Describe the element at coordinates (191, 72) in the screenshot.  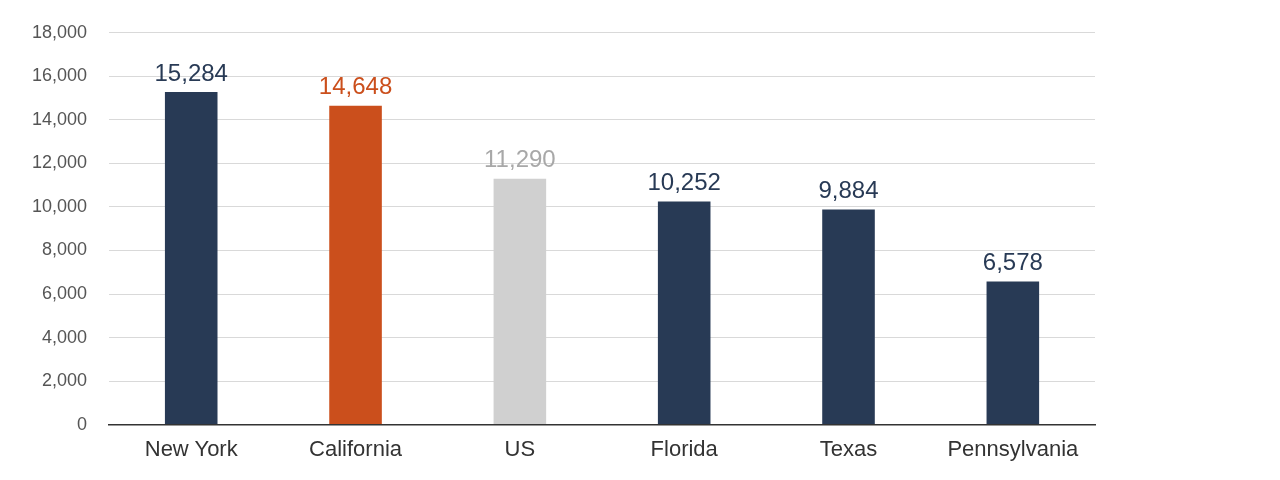
I see `data-label: 15,284` at that location.